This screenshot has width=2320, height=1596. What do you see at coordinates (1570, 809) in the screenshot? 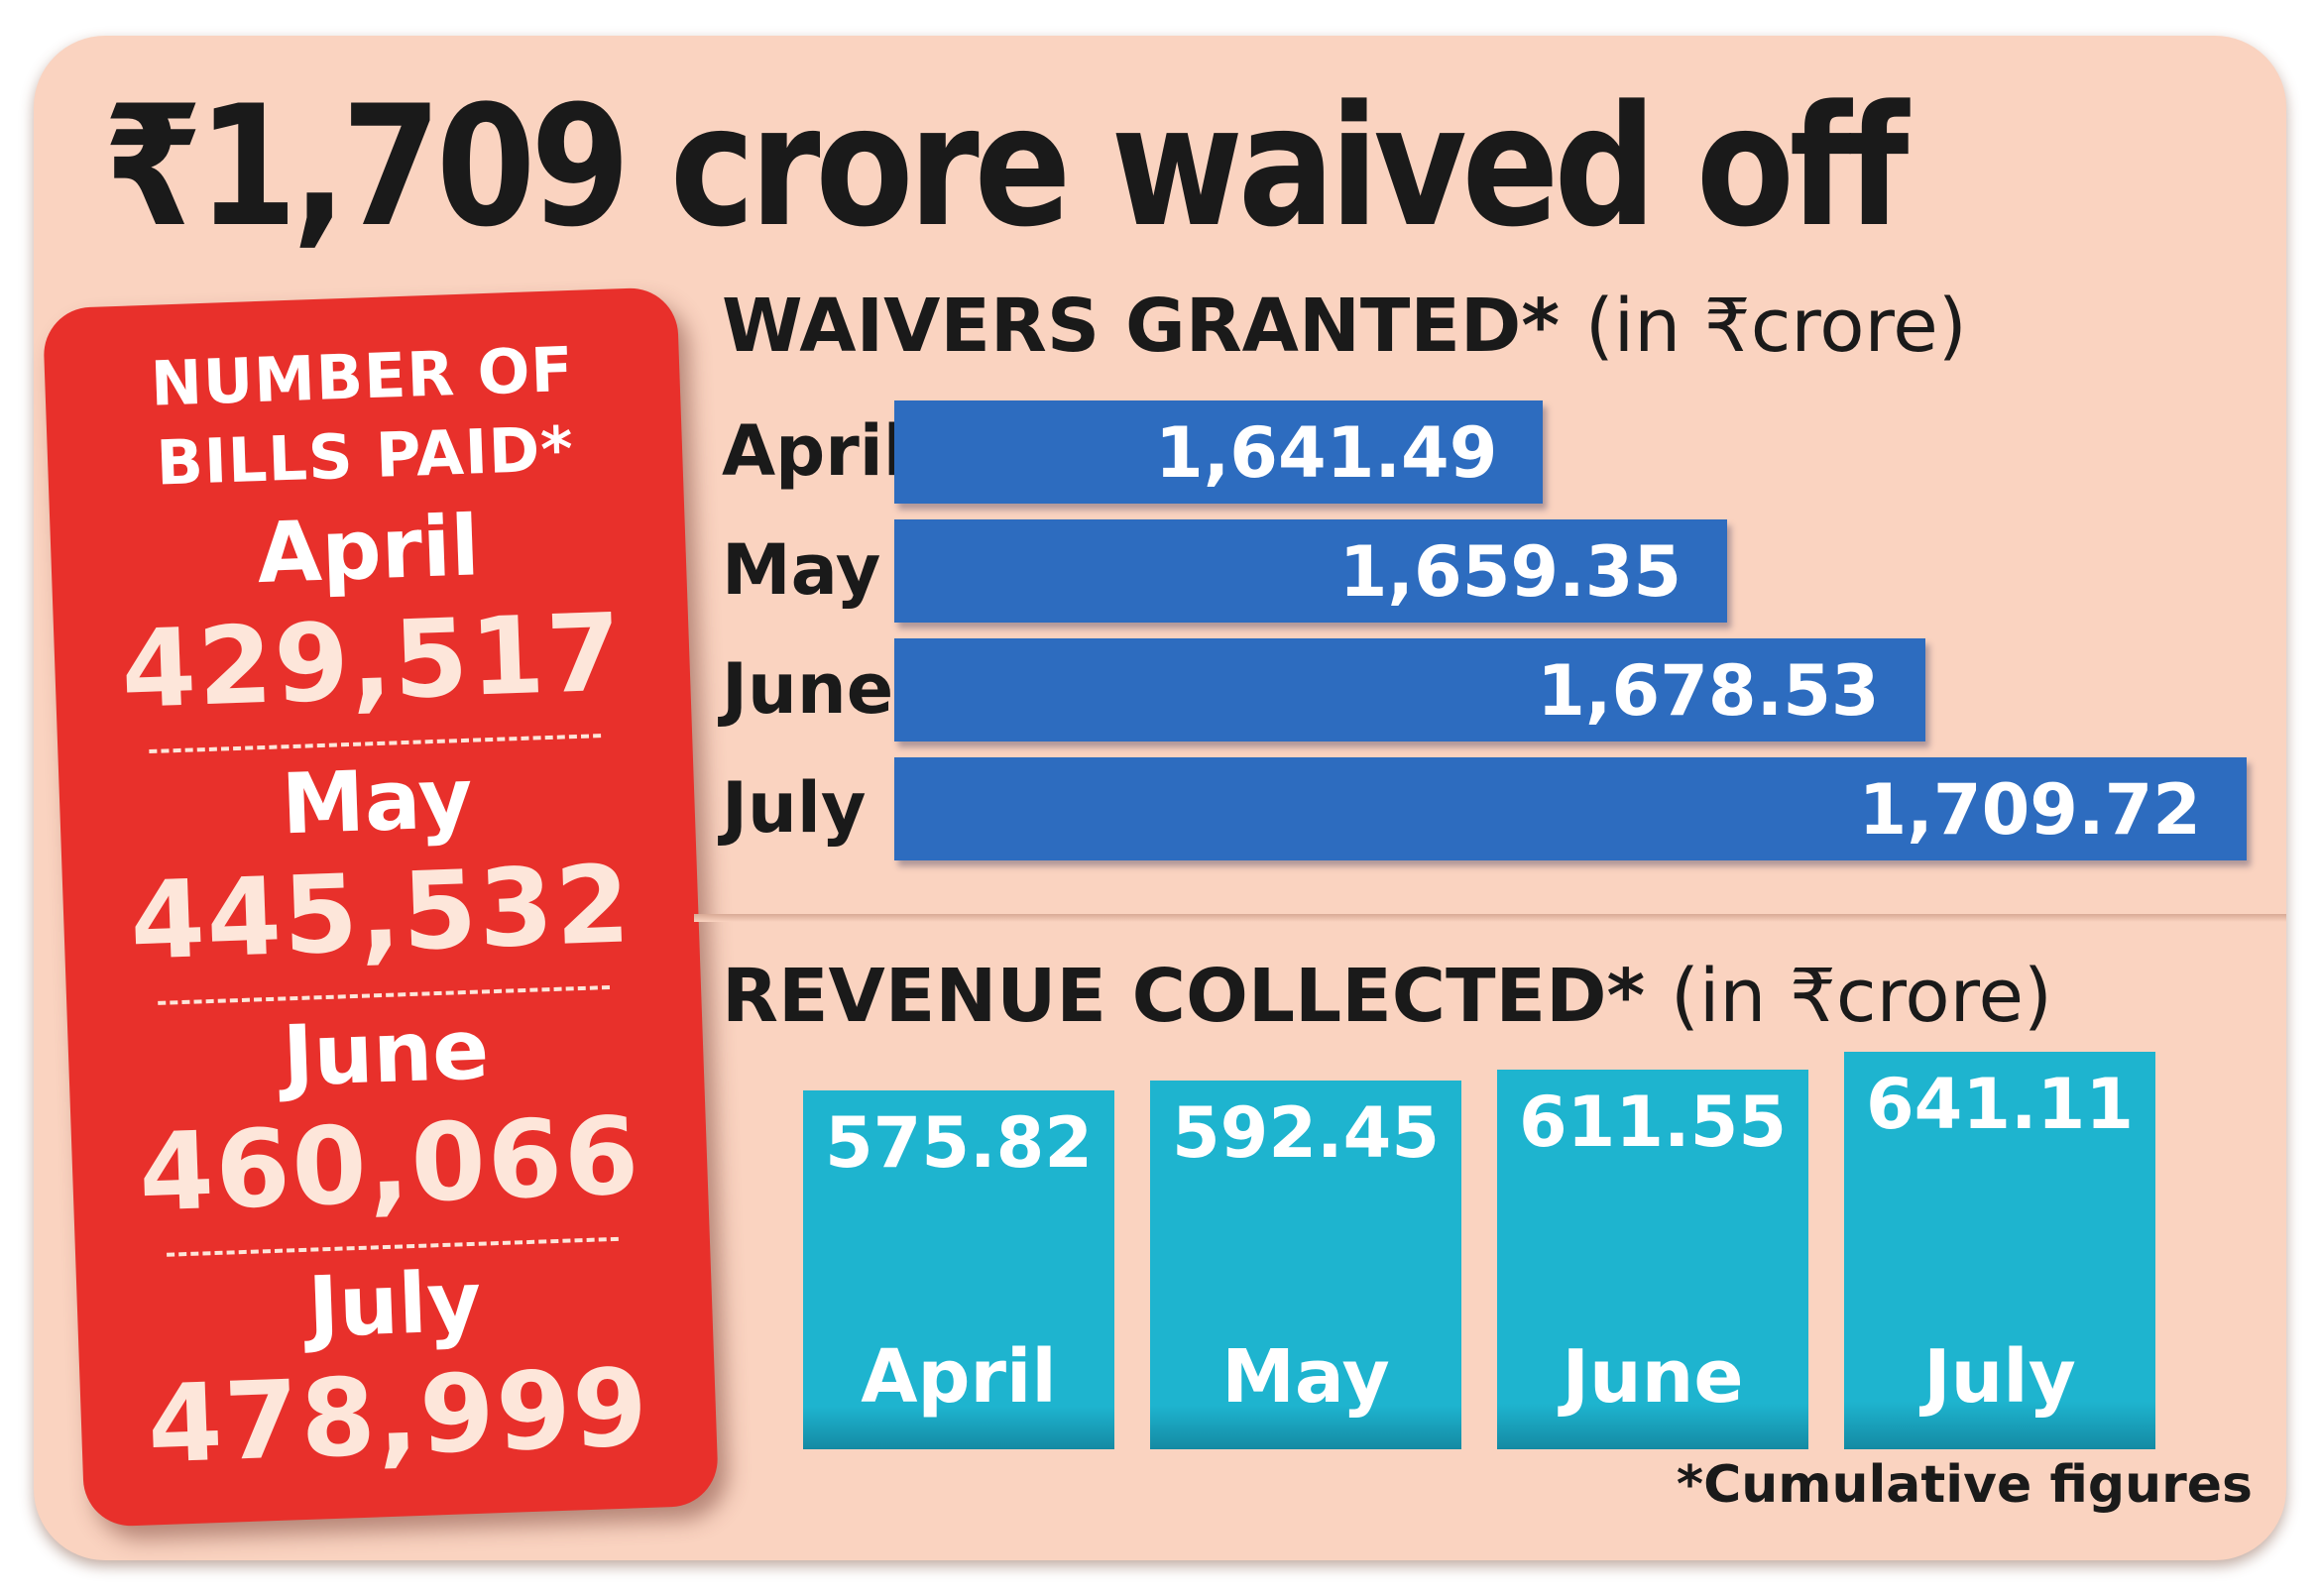
I see `waiver-bar: 1,709.72` at bounding box center [1570, 809].